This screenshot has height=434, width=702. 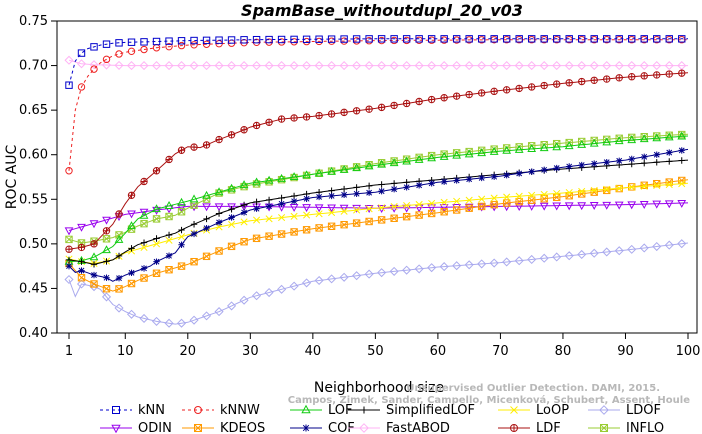 I want to click on x-tick-label: 80, so click(x=563, y=351).